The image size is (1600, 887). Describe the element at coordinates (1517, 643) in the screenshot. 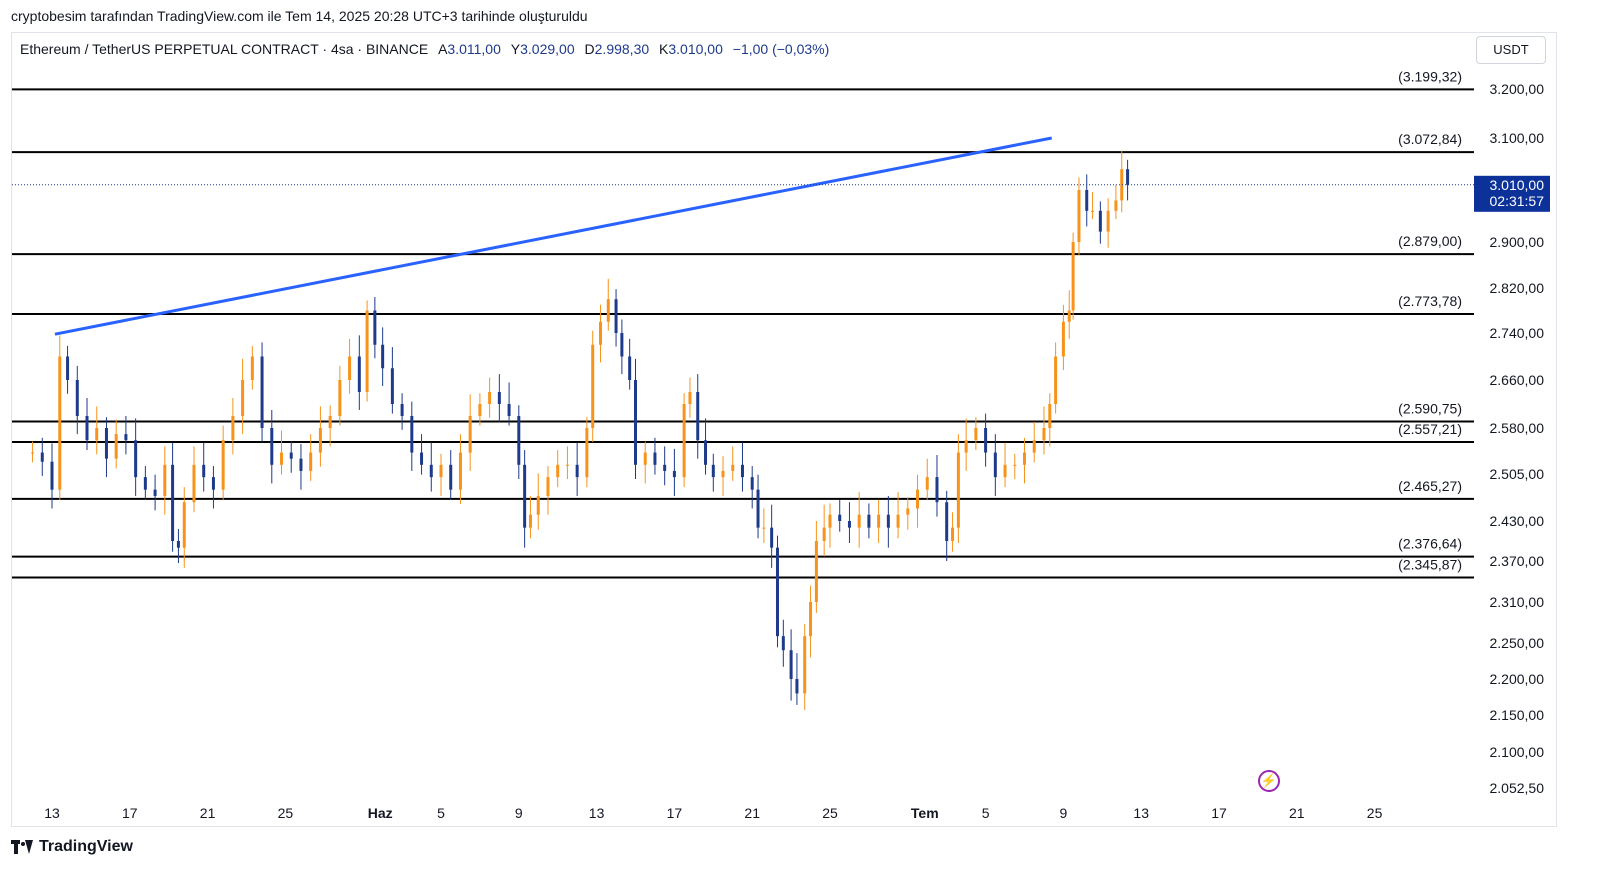

I see `y-tick-label: 2.250,00` at that location.